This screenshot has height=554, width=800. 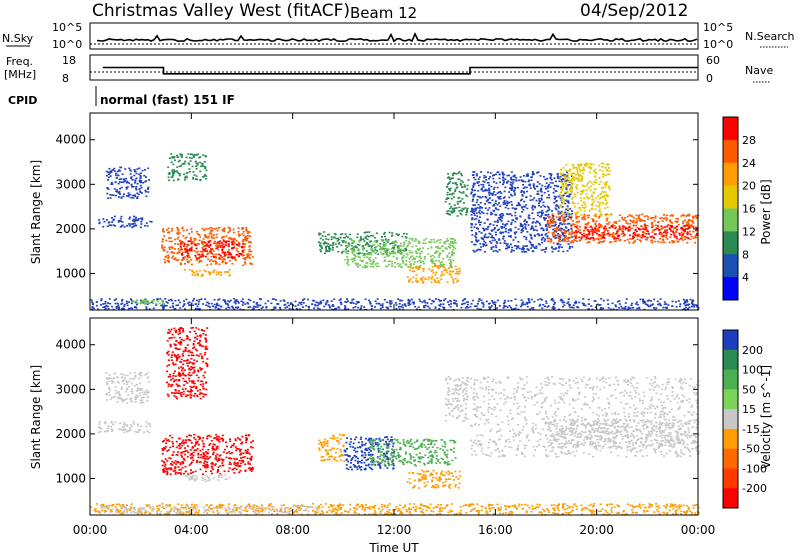 I want to click on colorbar-frame, so click(x=730, y=208).